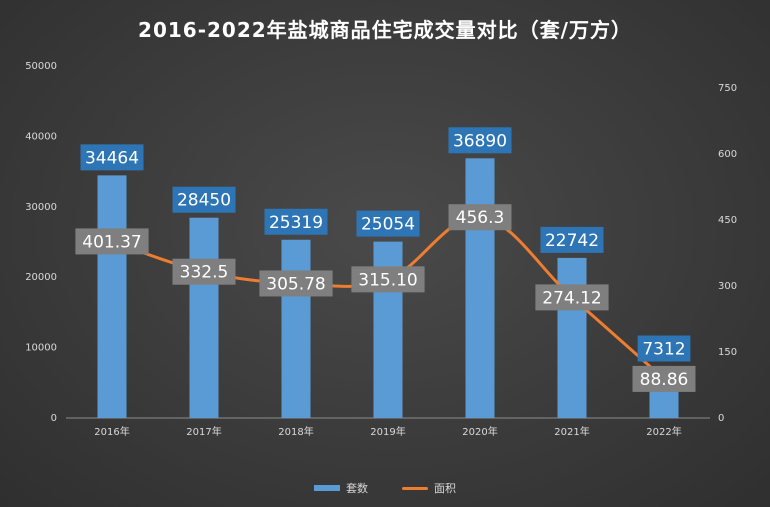  What do you see at coordinates (387, 431) in the screenshot?
I see `x-tick-label: 2019年` at bounding box center [387, 431].